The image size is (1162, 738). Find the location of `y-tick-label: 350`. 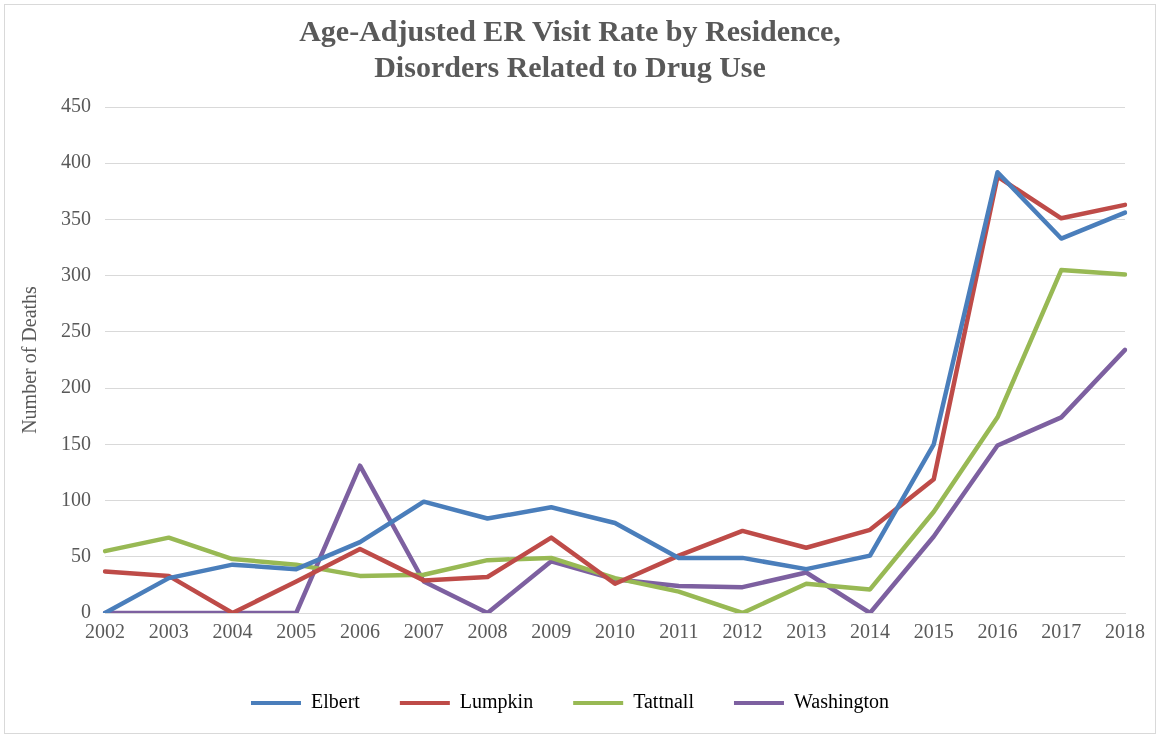

y-tick-label: 350 is located at coordinates (76, 217).